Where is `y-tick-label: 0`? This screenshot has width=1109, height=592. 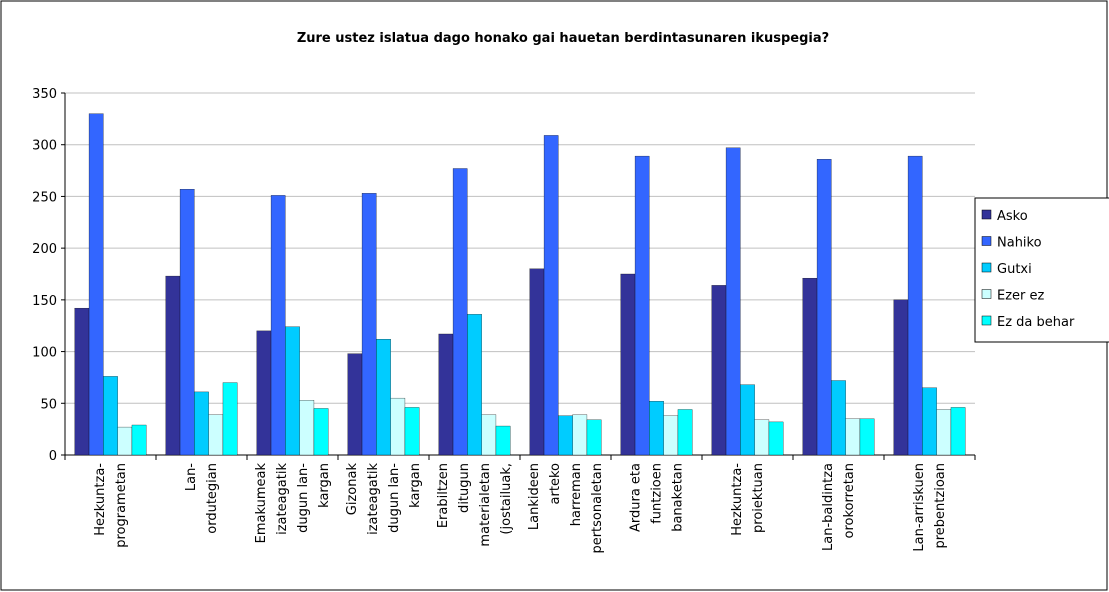 y-tick-label: 0 is located at coordinates (53, 456).